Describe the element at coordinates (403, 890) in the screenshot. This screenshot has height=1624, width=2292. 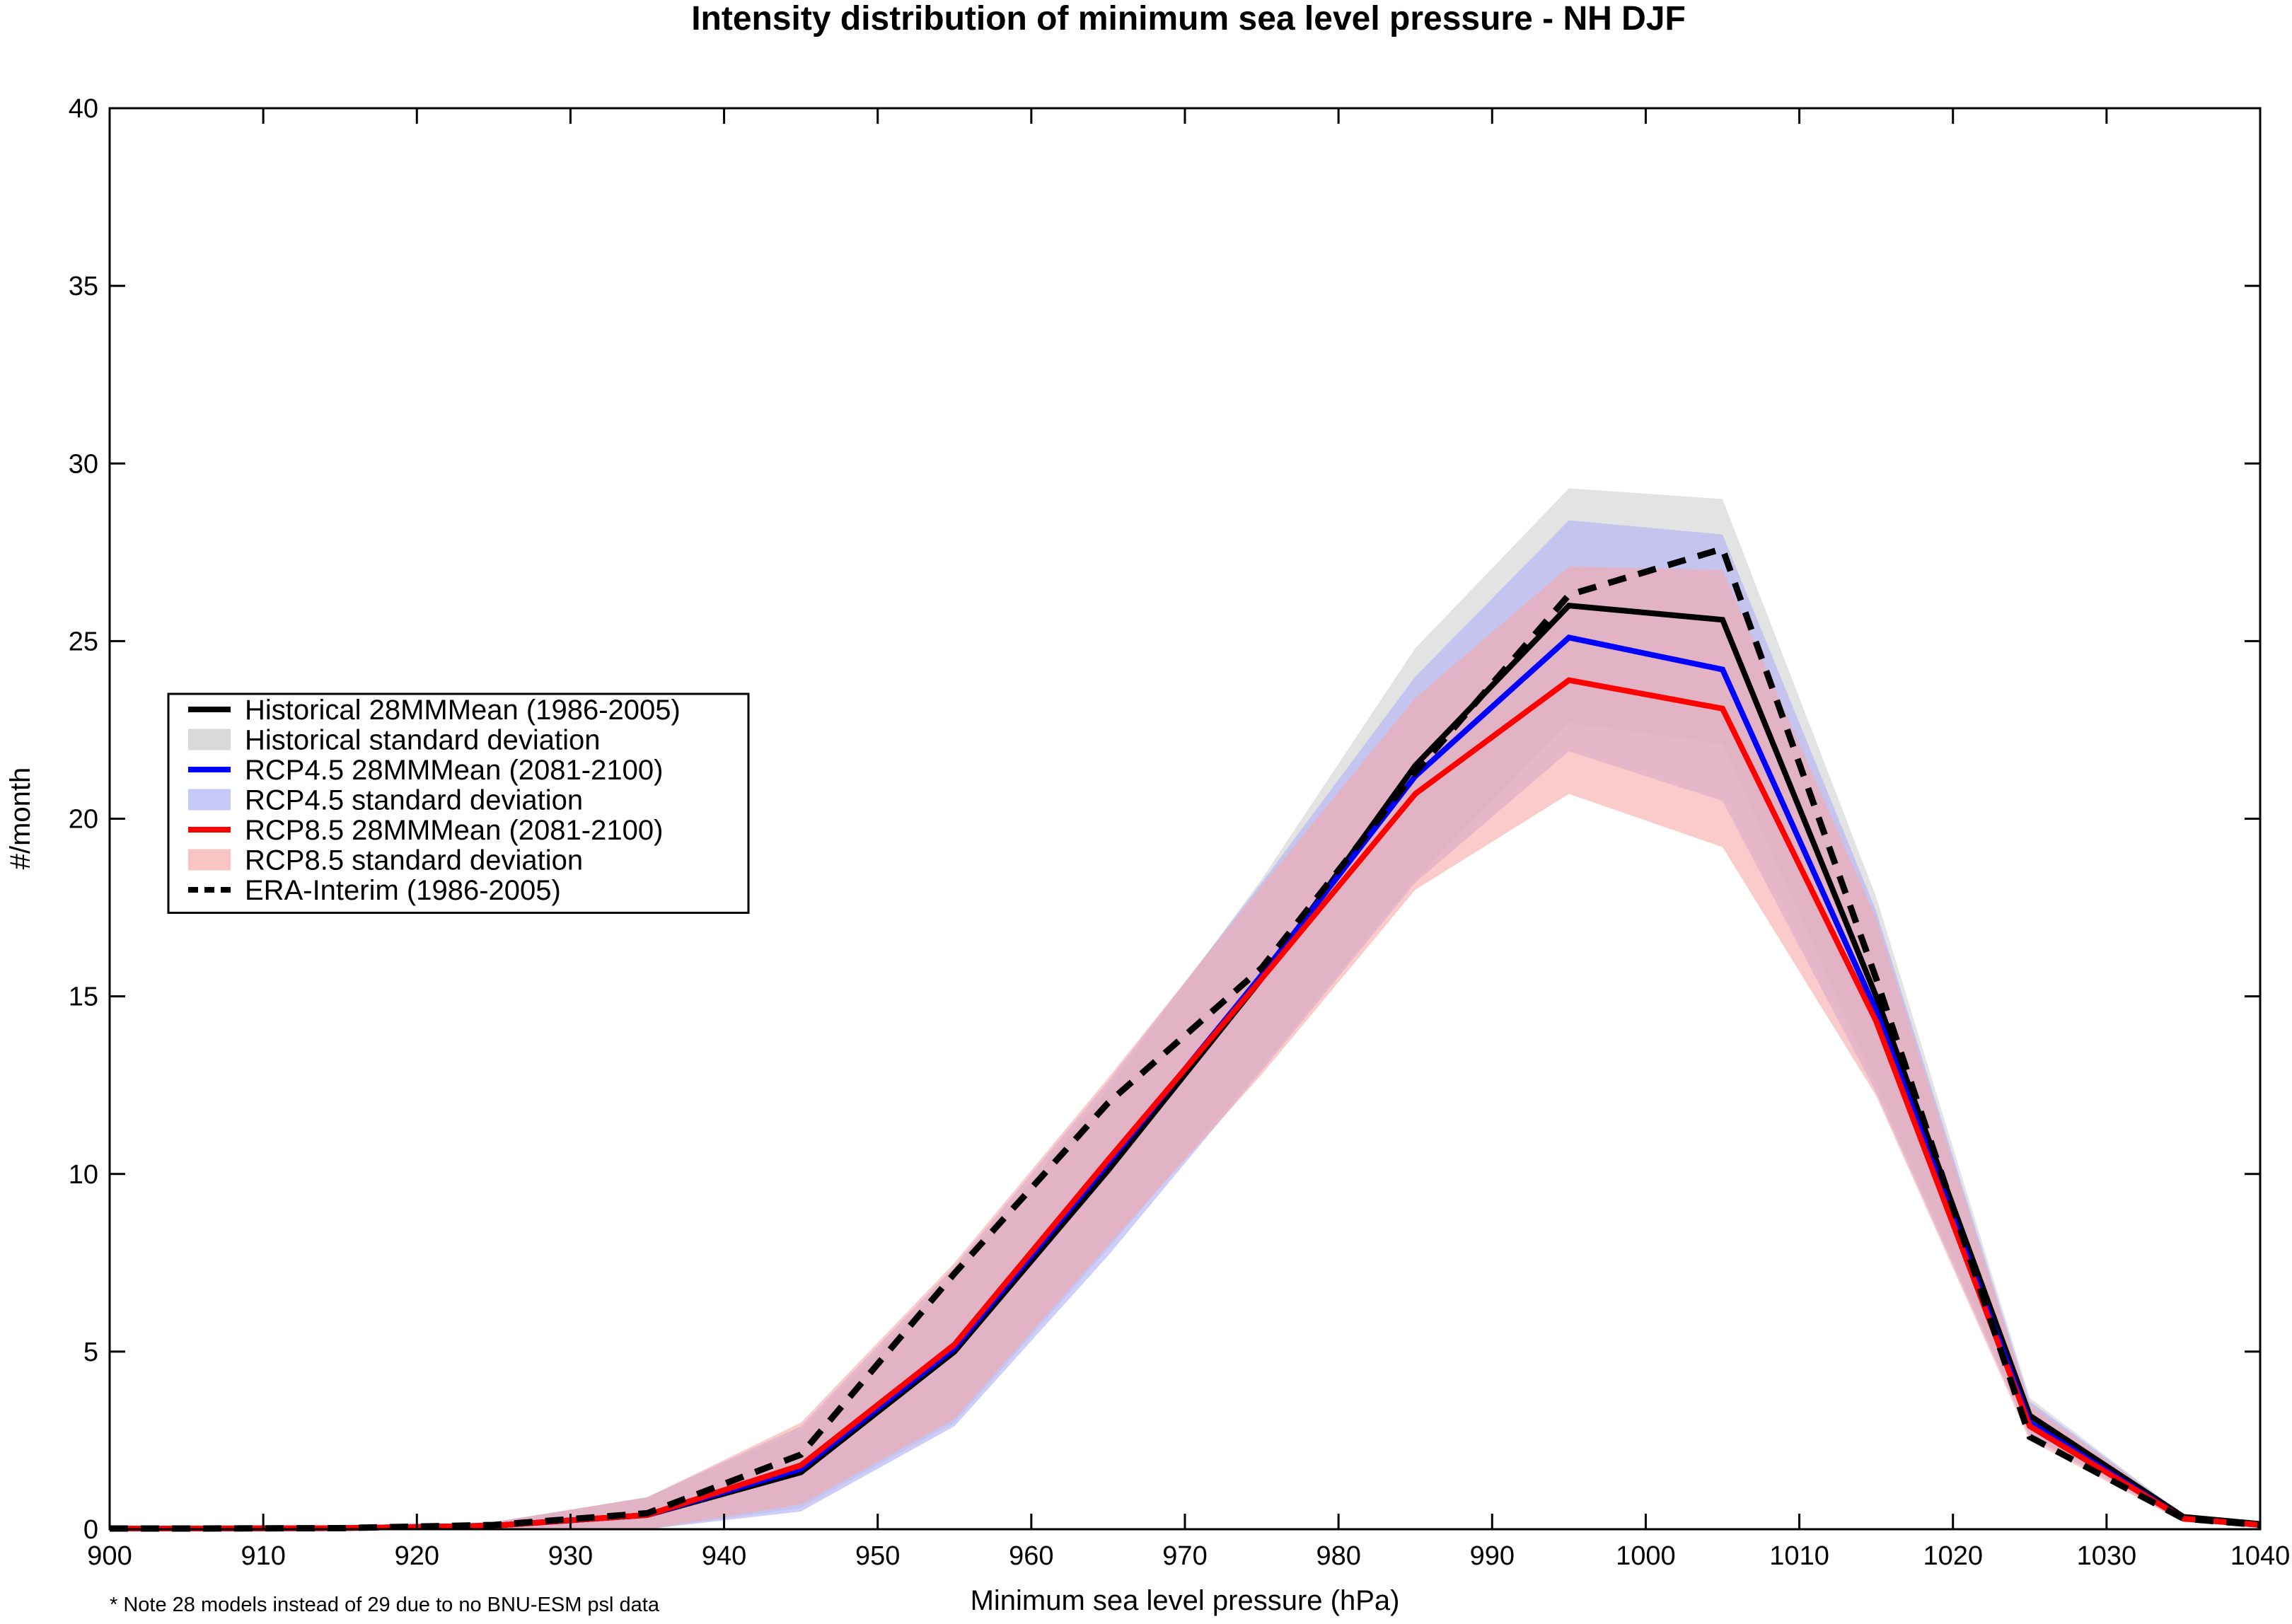
I see `legend-label: ERA-Interim (1986-2005)` at that location.